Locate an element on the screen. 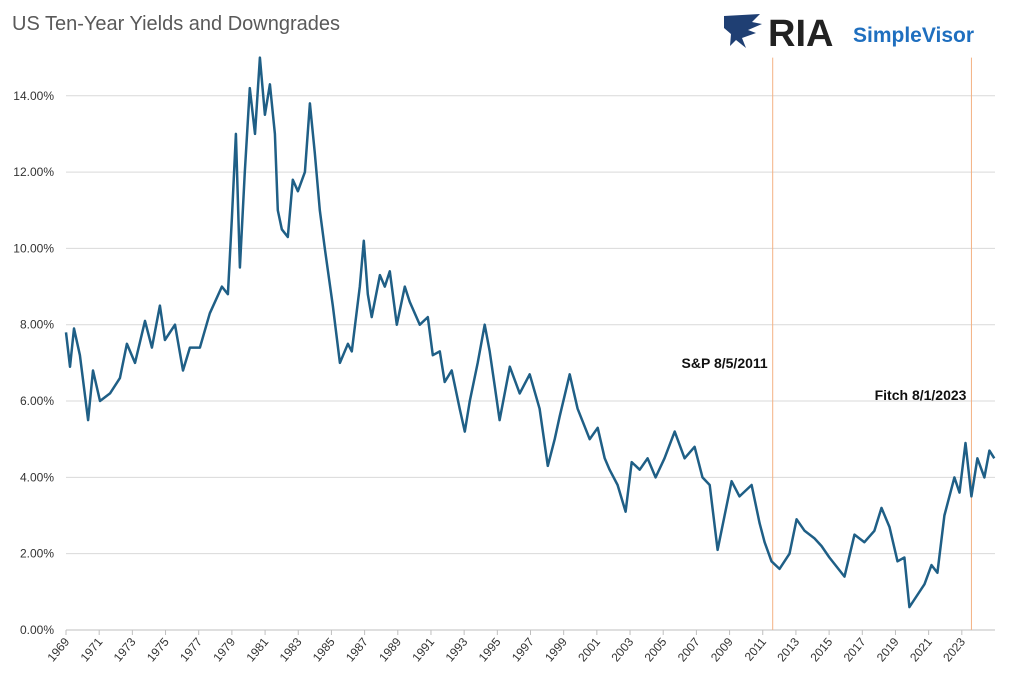 This screenshot has height=683, width=1024. x-tick-label: 1995 is located at coordinates (490, 650).